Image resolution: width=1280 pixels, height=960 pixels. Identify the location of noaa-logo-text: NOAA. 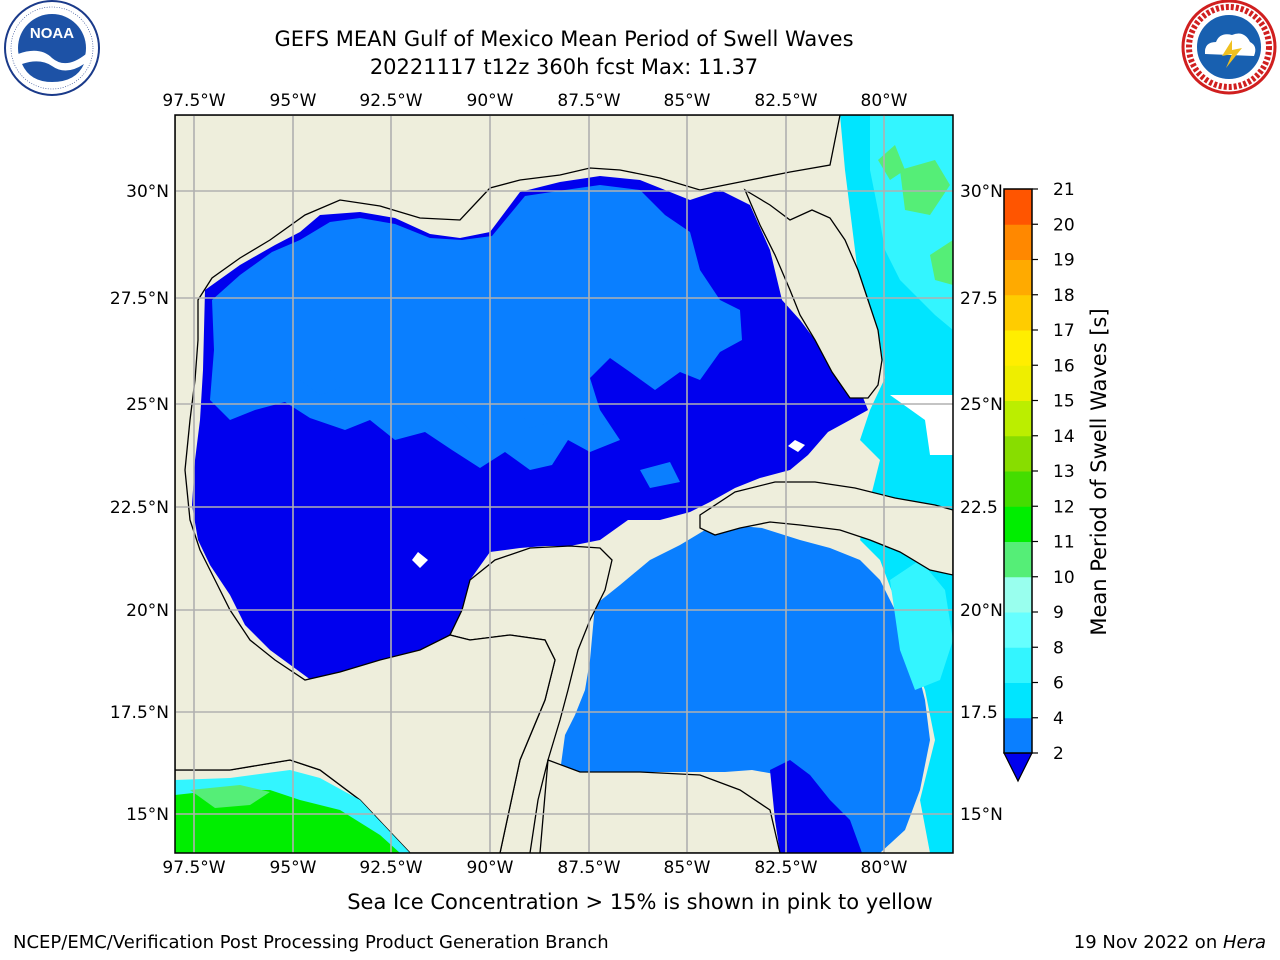
(52, 33).